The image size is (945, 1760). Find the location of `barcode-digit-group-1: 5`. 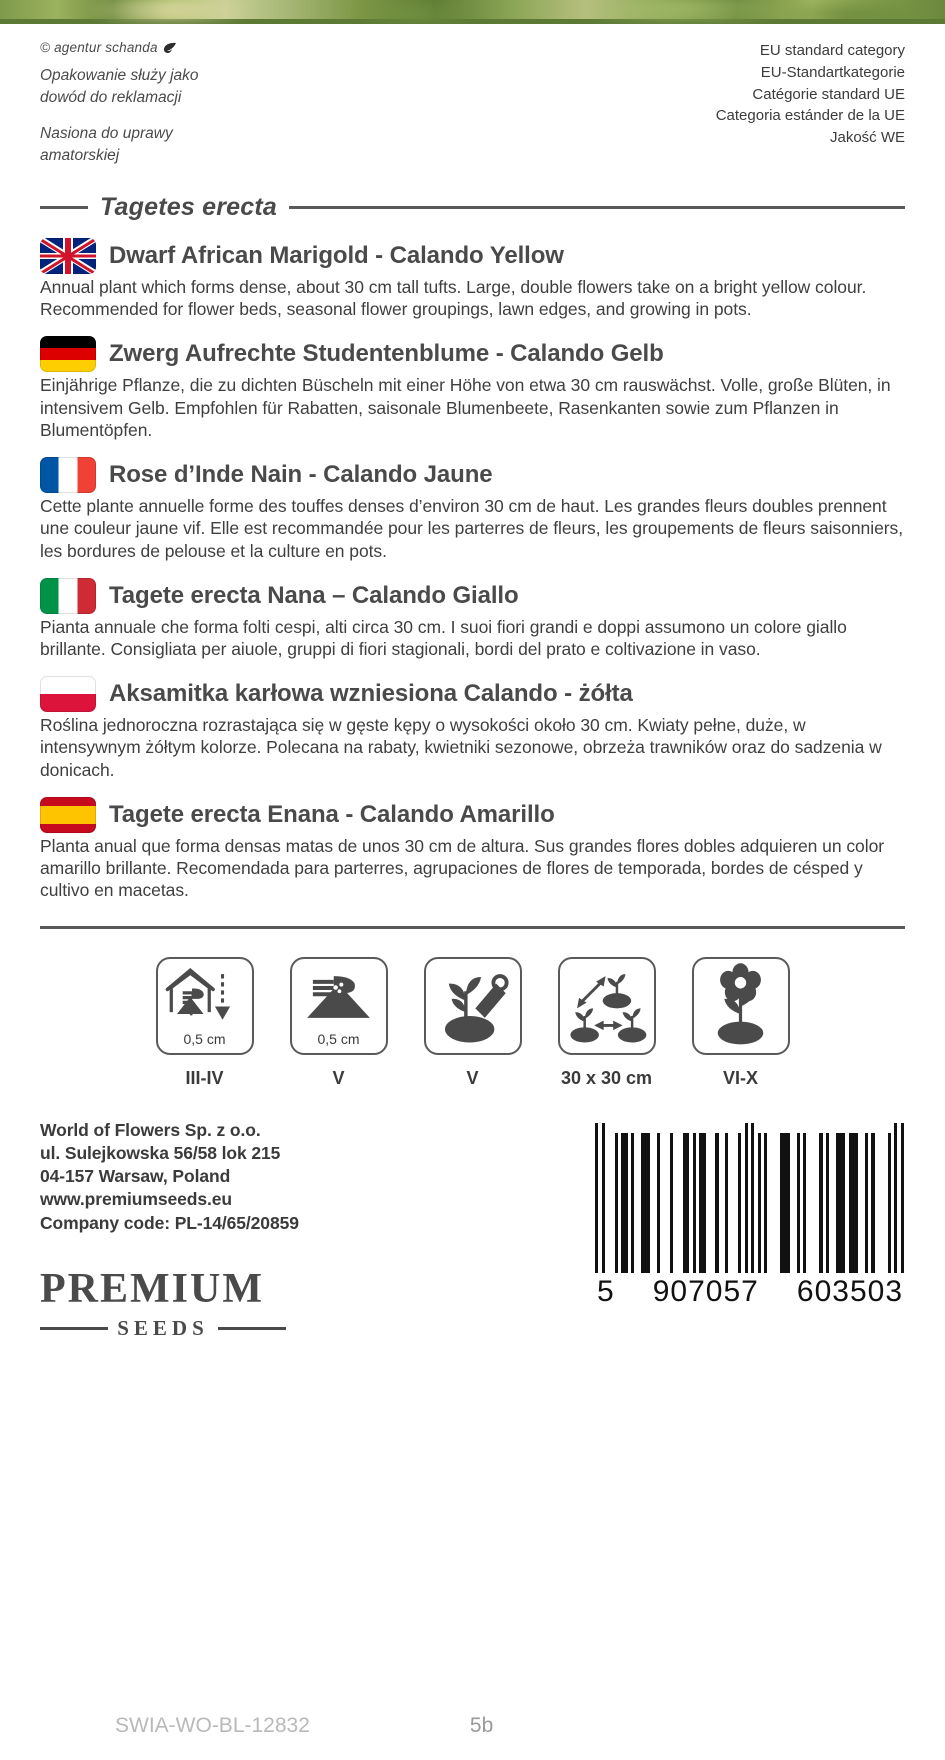

barcode-digit-group-1: 5 is located at coordinates (606, 1291).